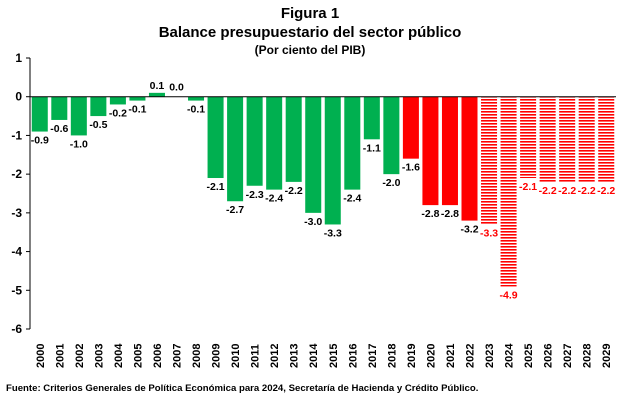 The image size is (620, 402). What do you see at coordinates (587, 191) in the screenshot?
I see `data-label-2028: -2.2` at bounding box center [587, 191].